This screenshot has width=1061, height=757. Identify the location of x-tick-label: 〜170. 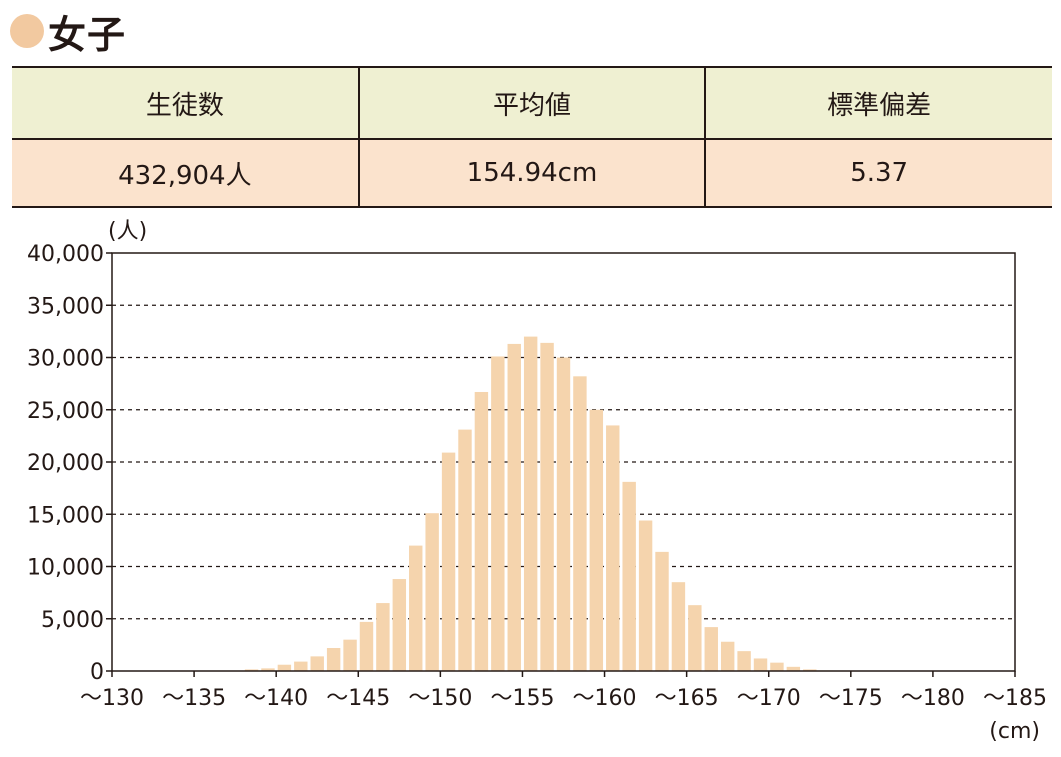
(769, 698).